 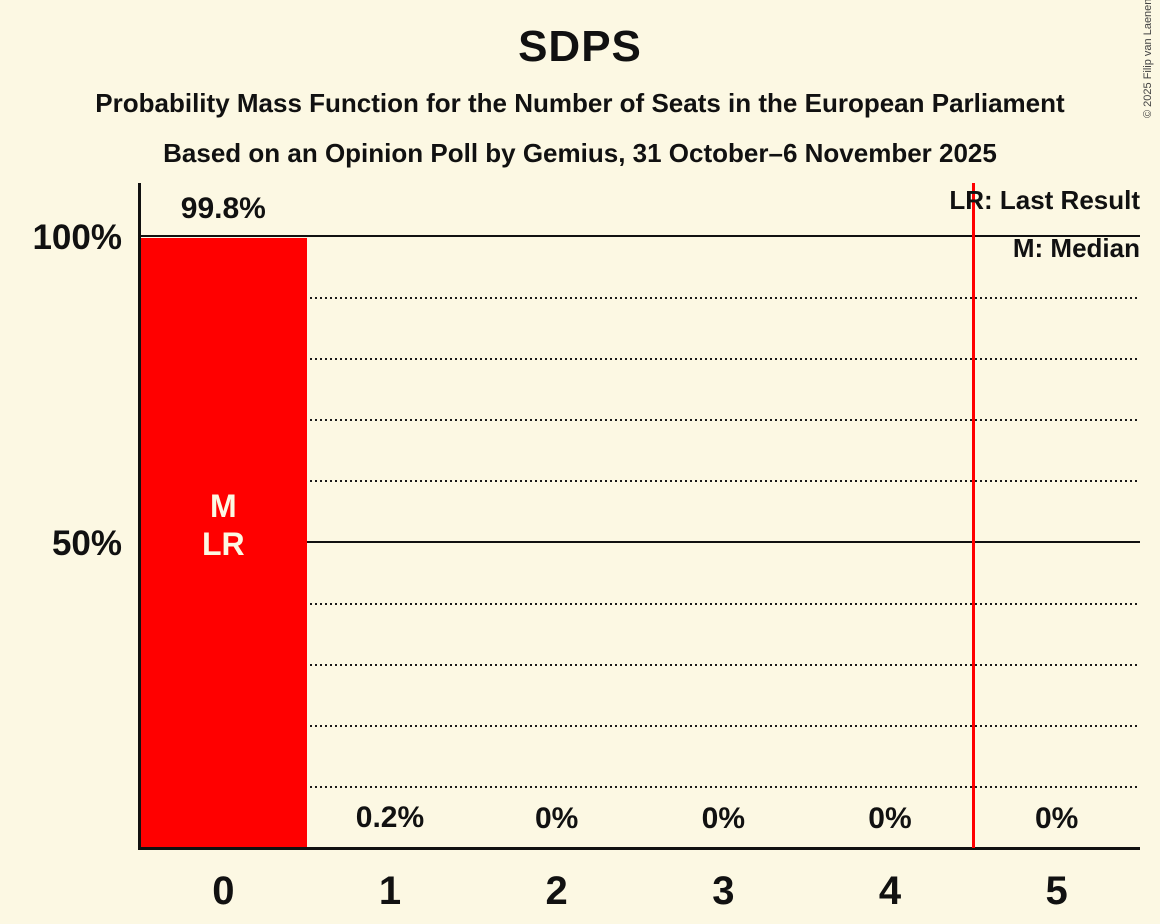 I want to click on major-gridline-100pct, so click(x=640, y=236).